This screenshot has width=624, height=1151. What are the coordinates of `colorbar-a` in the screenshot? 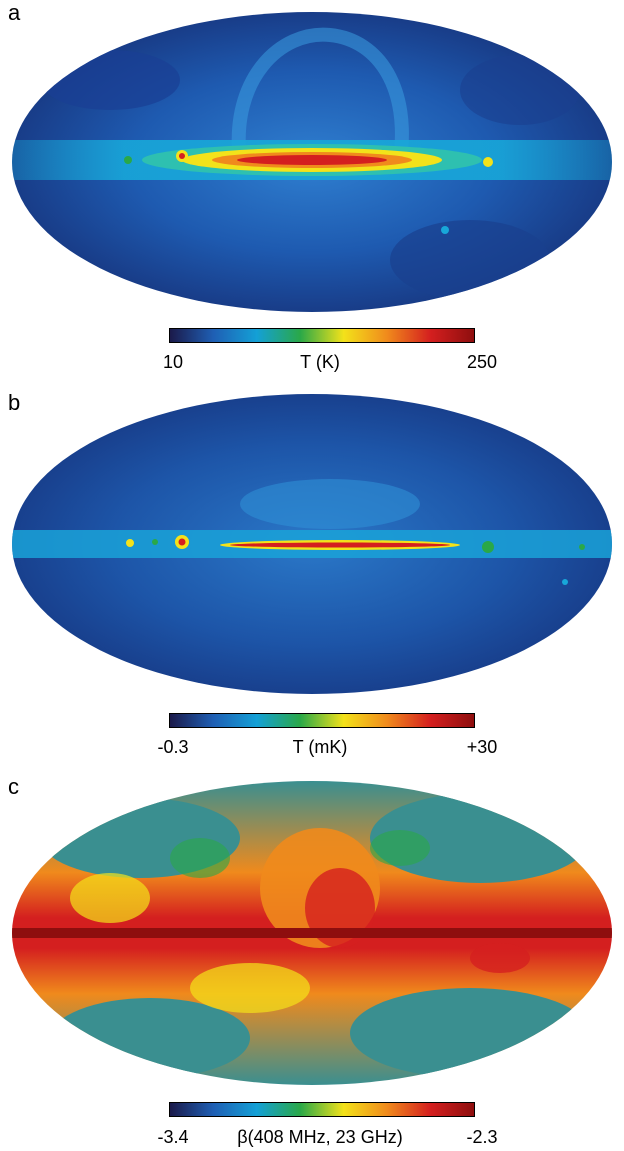 It's located at (322, 335).